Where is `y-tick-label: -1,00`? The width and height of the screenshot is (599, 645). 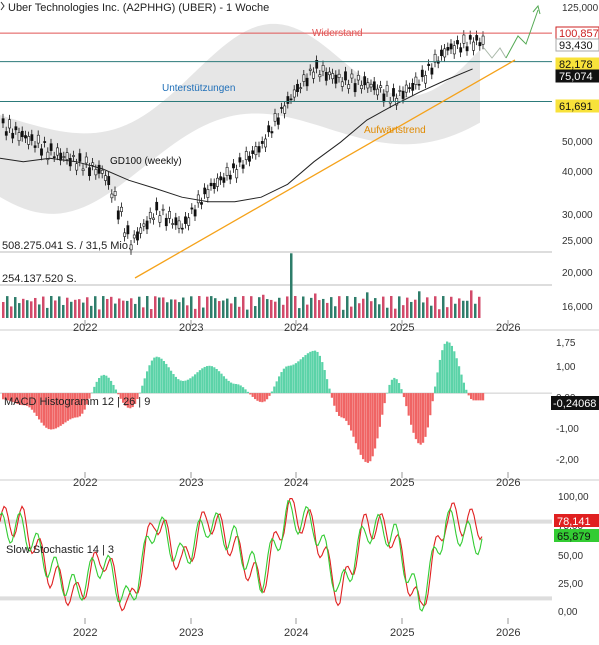
y-tick-label: -1,00 is located at coordinates (567, 429).